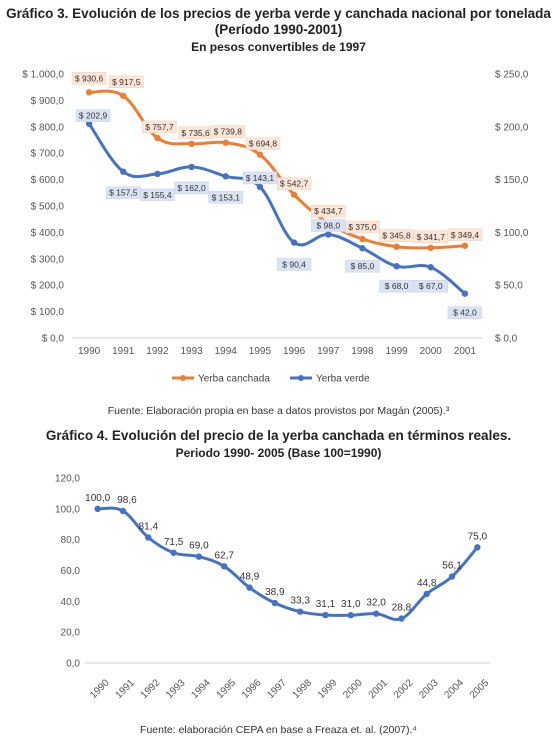 The image size is (557, 750). I want to click on data-label: $ 153,1, so click(226, 197).